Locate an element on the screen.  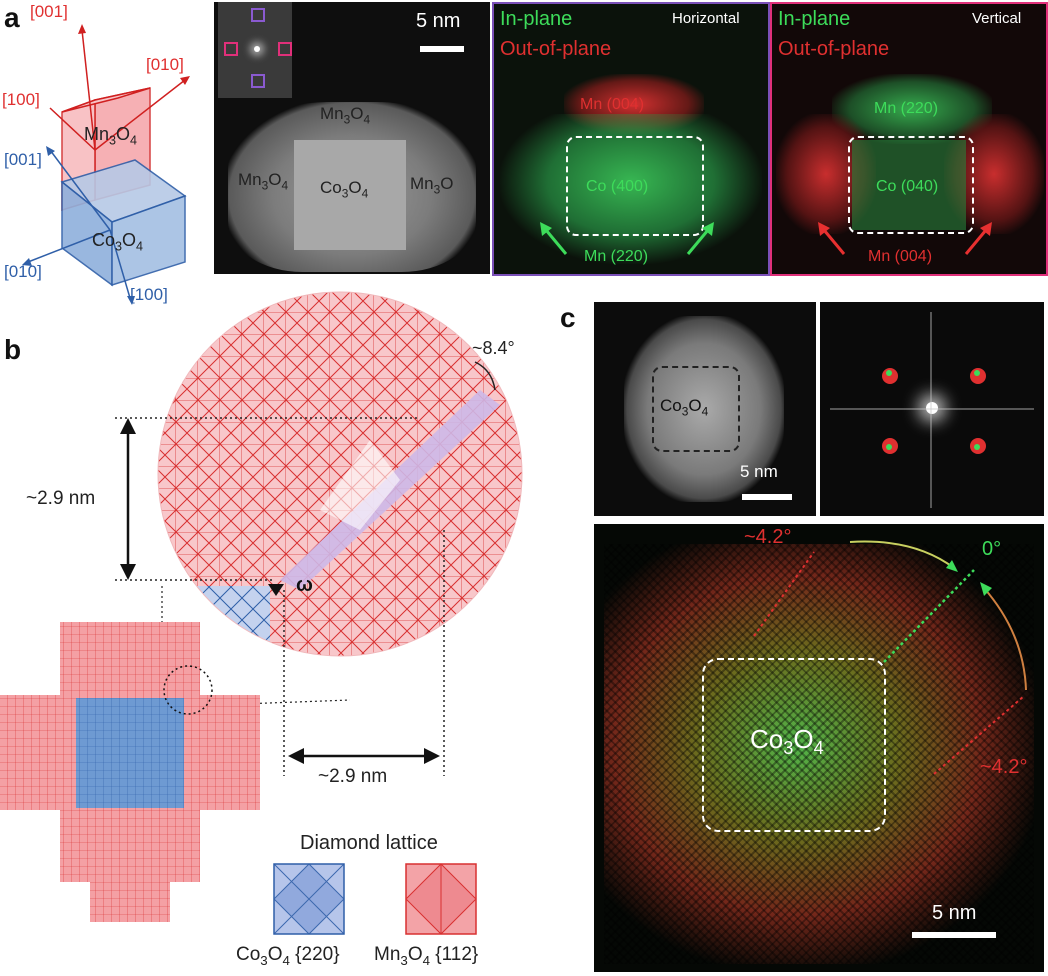
co-400-label: Co (400) is located at coordinates (617, 186).